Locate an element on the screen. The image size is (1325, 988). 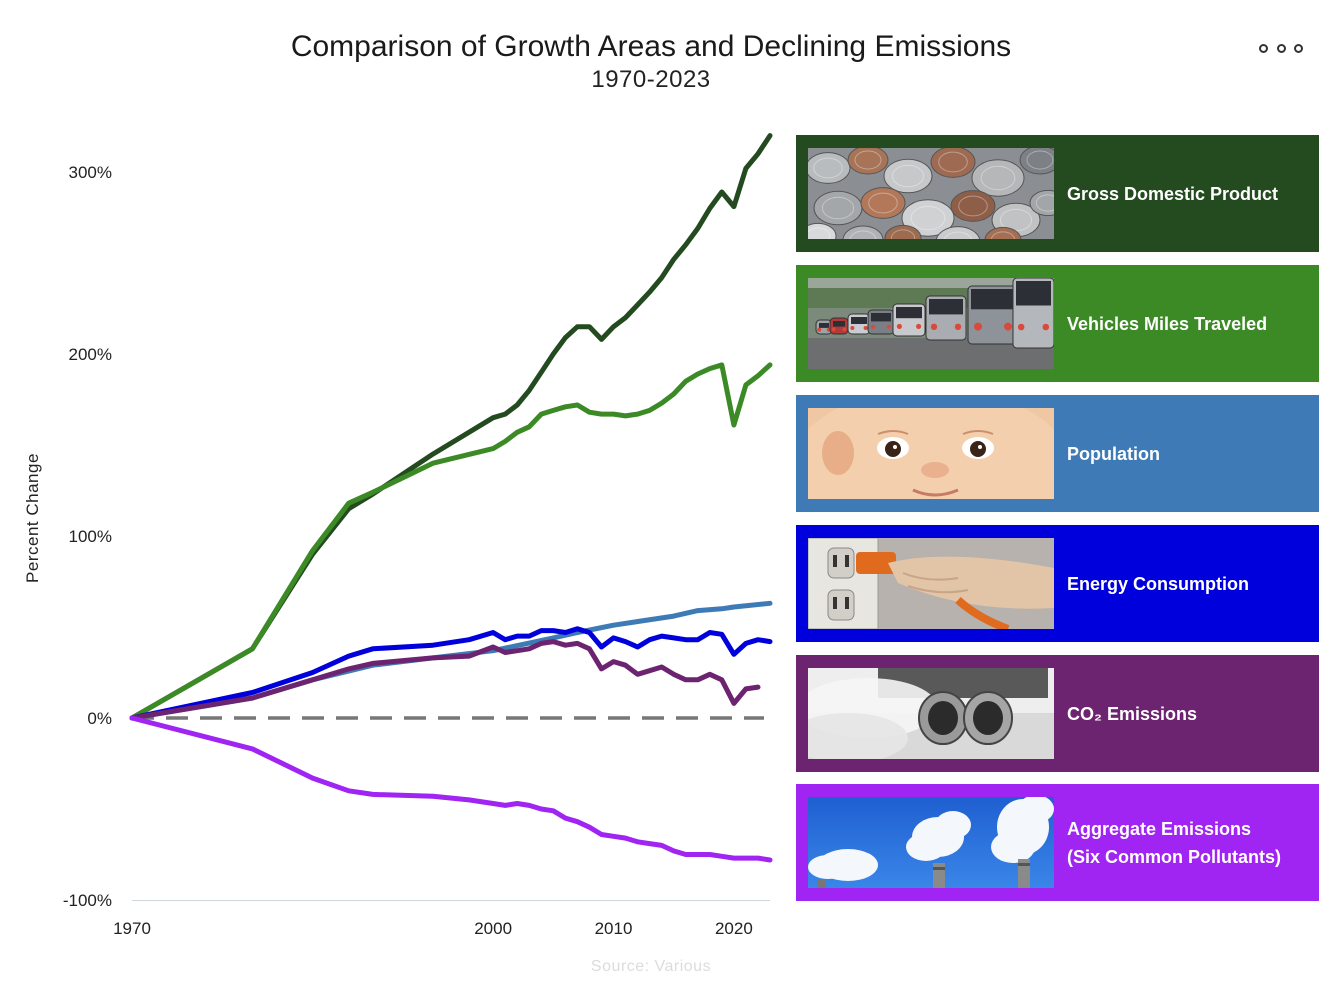
y-axis-label: Percent Change is located at coordinates (32, 518).